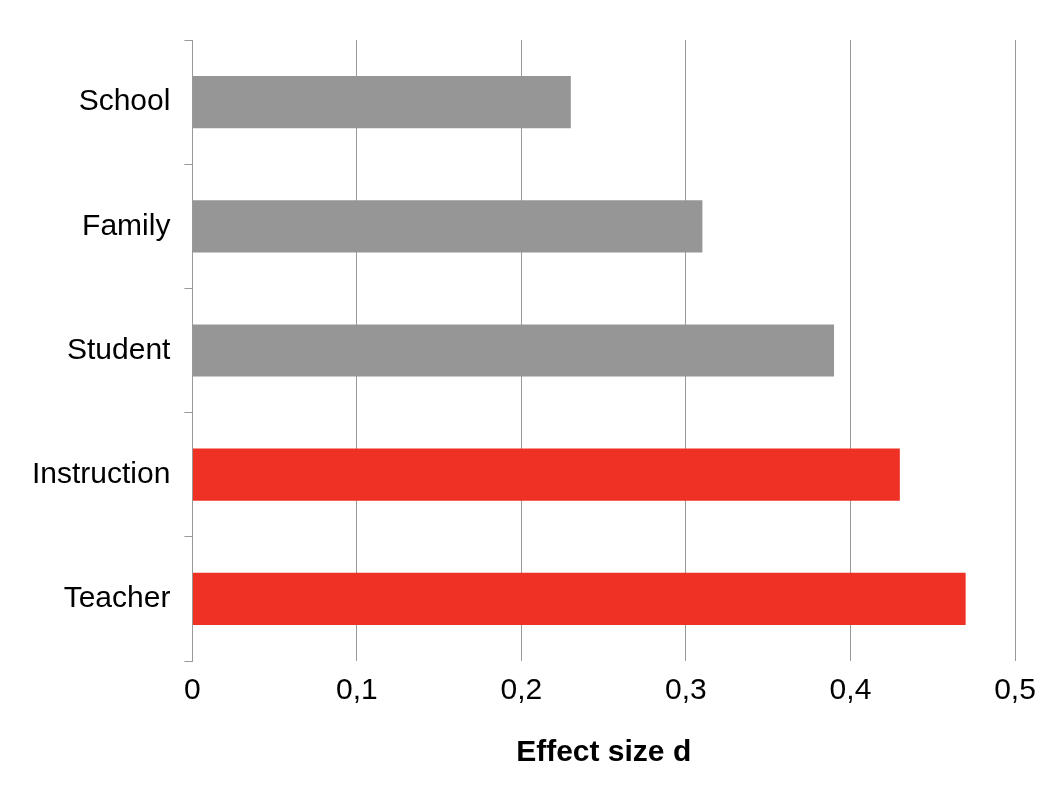 The image size is (1063, 793). I want to click on x-axis-title: Effect size d, so click(604, 751).